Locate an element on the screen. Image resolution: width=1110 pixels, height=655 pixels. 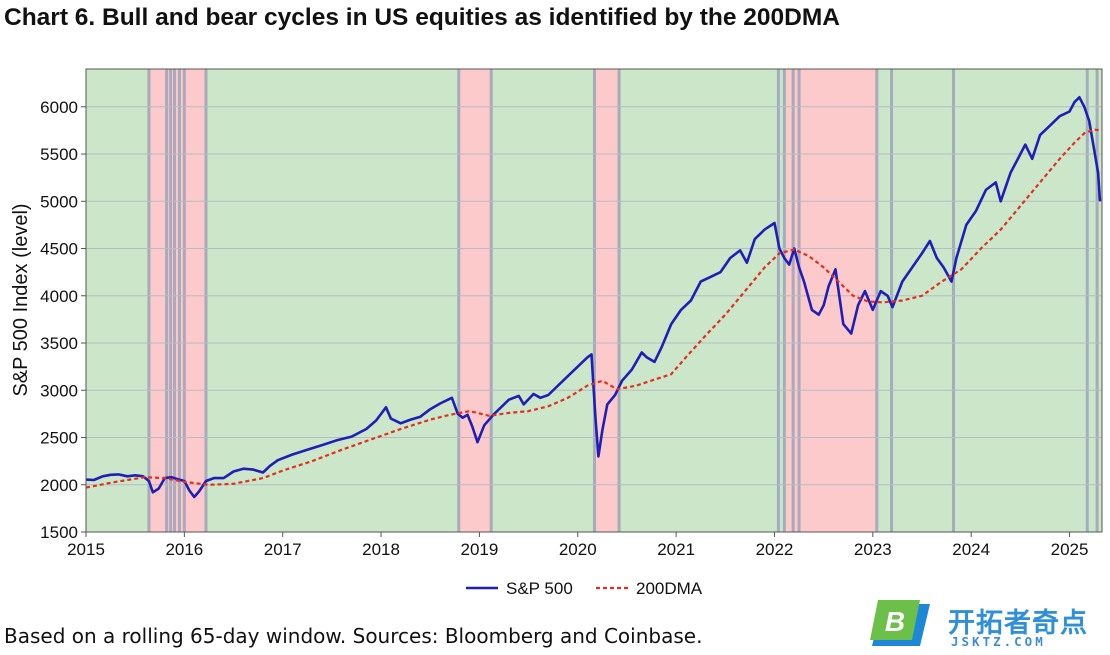
logo-brand-url: JSKTZ.COM is located at coordinates (998, 641).